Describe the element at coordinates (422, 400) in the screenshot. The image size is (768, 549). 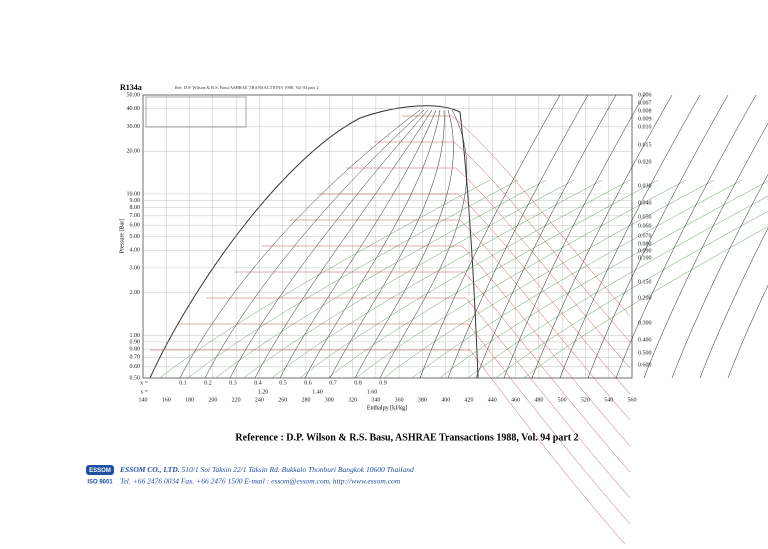
I see `x-tick-label: 380` at that location.